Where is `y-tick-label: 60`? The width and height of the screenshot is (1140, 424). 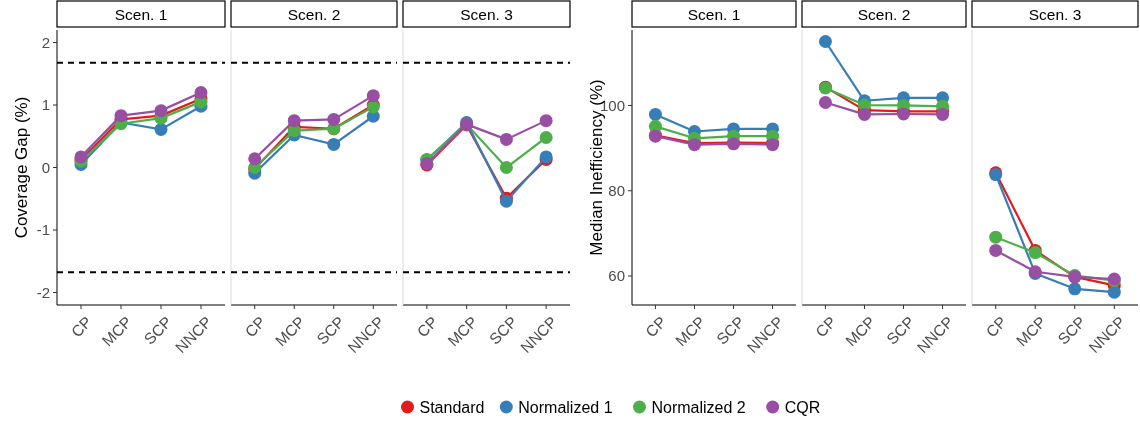 y-tick-label: 60 is located at coordinates (616, 276).